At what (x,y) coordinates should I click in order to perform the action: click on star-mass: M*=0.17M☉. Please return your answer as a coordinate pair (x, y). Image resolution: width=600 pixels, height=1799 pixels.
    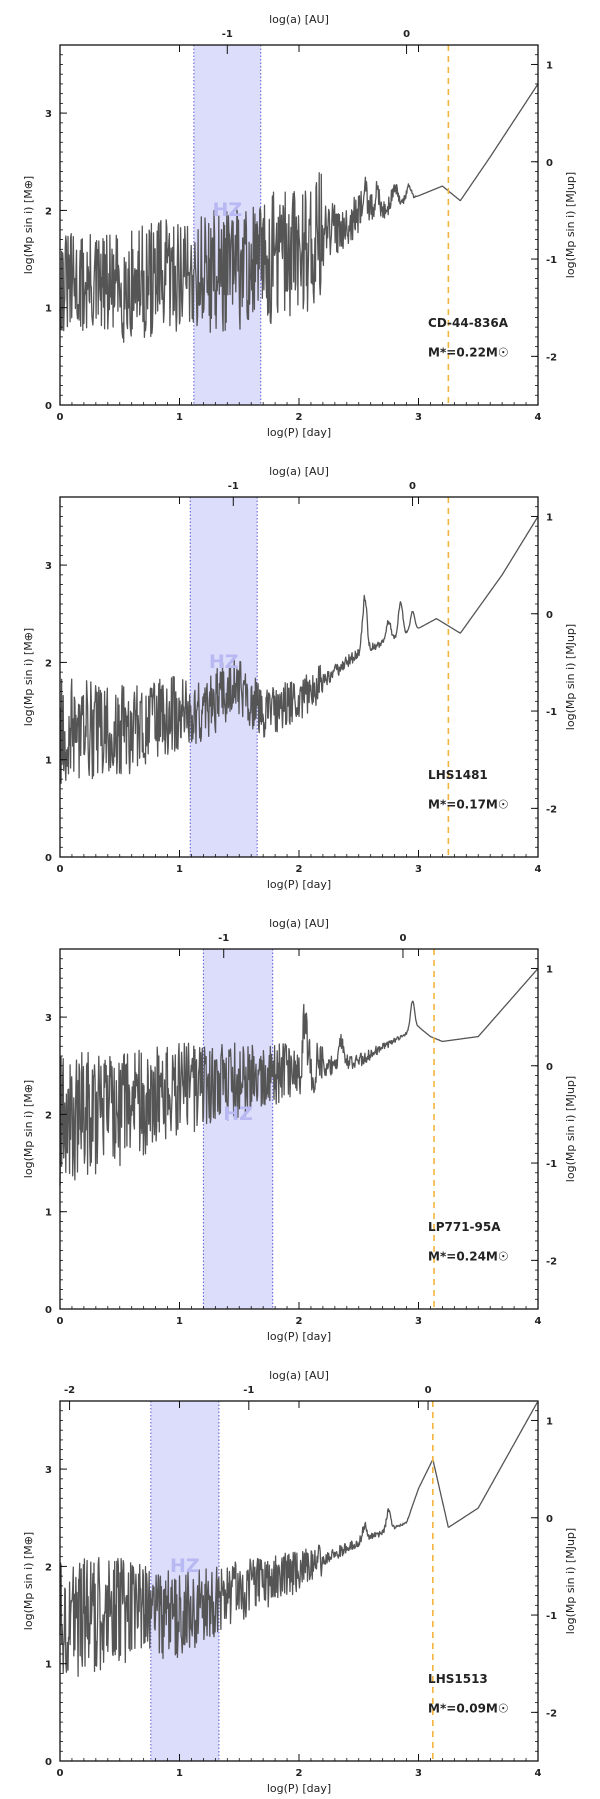
    Looking at the image, I should click on (468, 804).